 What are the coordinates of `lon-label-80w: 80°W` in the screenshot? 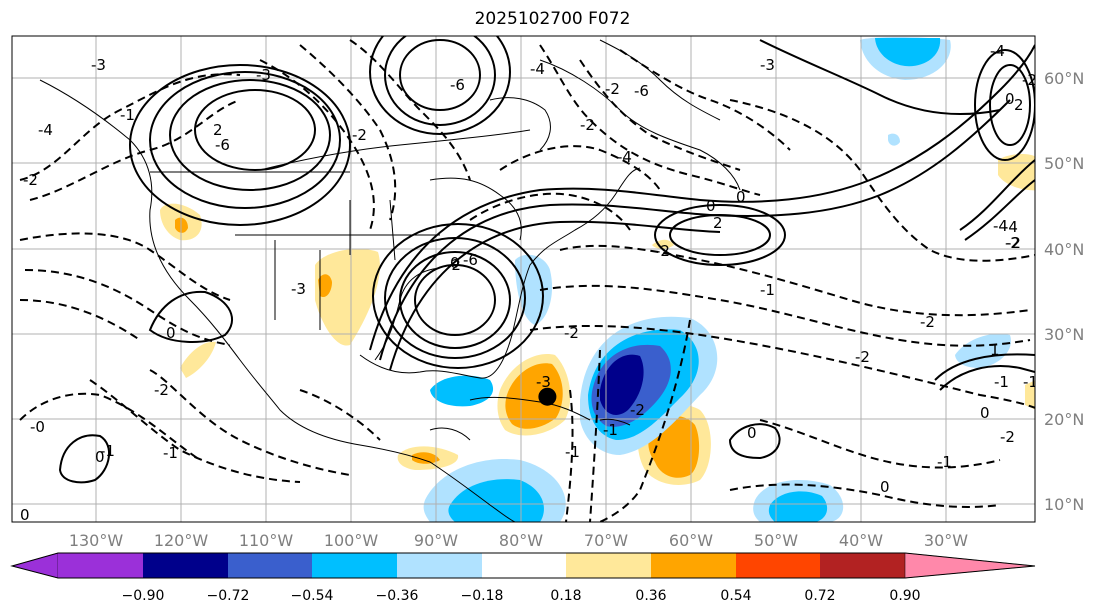 It's located at (521, 540).